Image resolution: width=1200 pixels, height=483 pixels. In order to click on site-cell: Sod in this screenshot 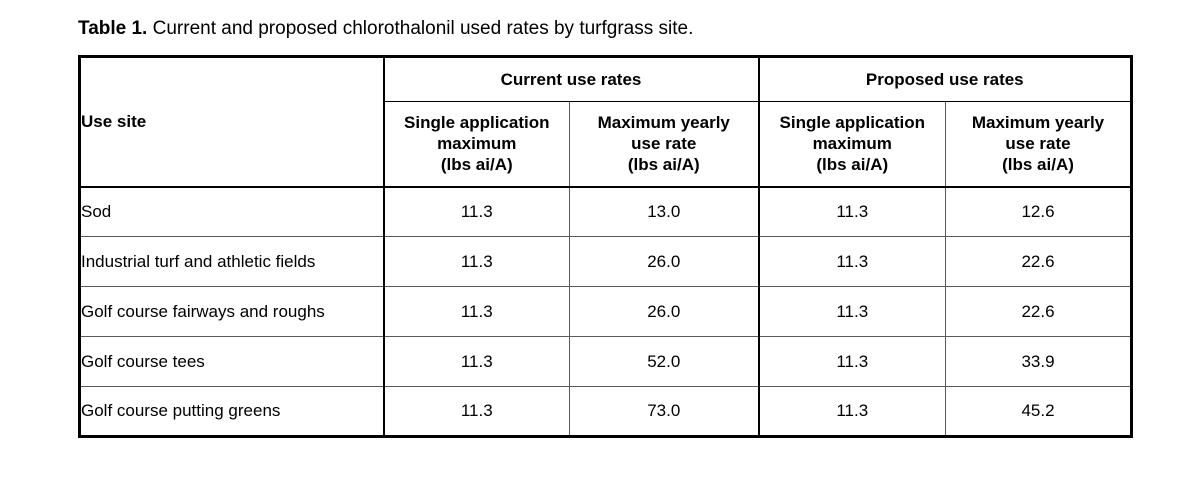, I will do `click(232, 211)`.